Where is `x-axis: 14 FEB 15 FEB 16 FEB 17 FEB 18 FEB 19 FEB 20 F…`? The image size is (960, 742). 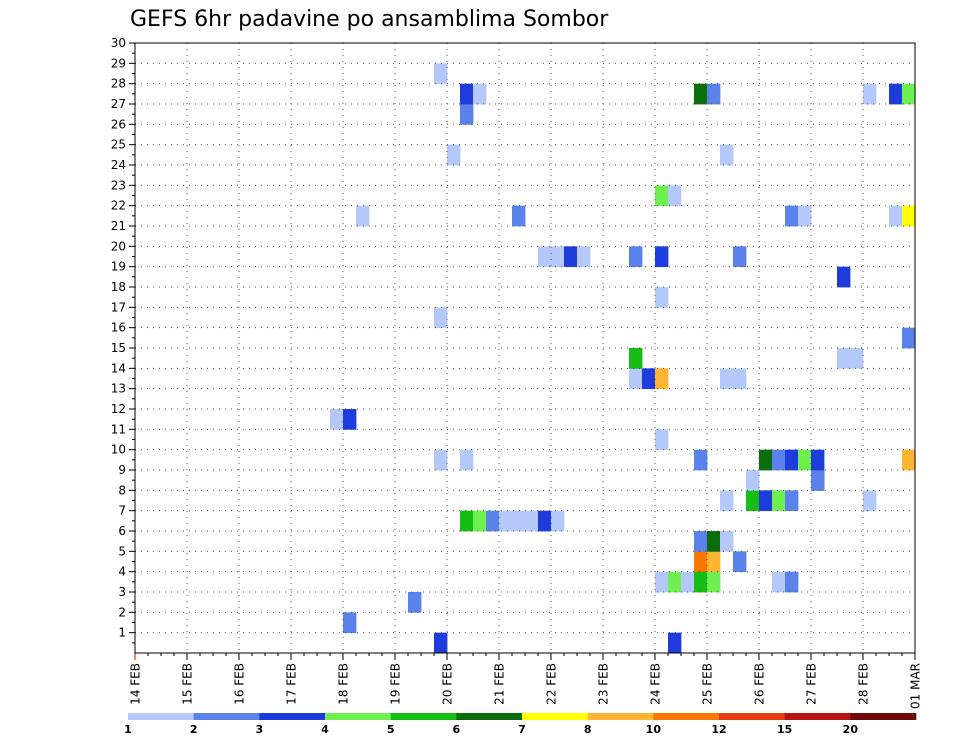
x-axis: 14 FEB 15 FEB 16 FEB 17 FEB 18 FEB 19 FEB 20 F… is located at coordinates (526, 681).